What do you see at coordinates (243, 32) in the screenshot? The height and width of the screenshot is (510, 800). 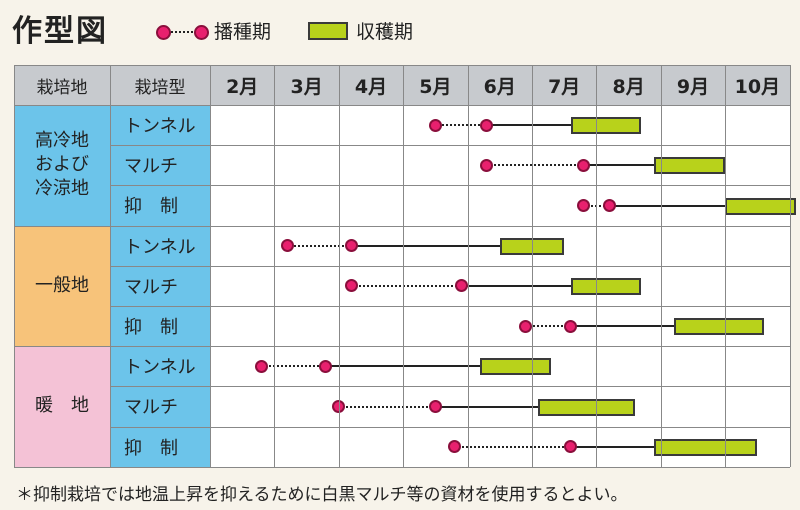 I see `legend-sowing-label: 播種期` at bounding box center [243, 32].